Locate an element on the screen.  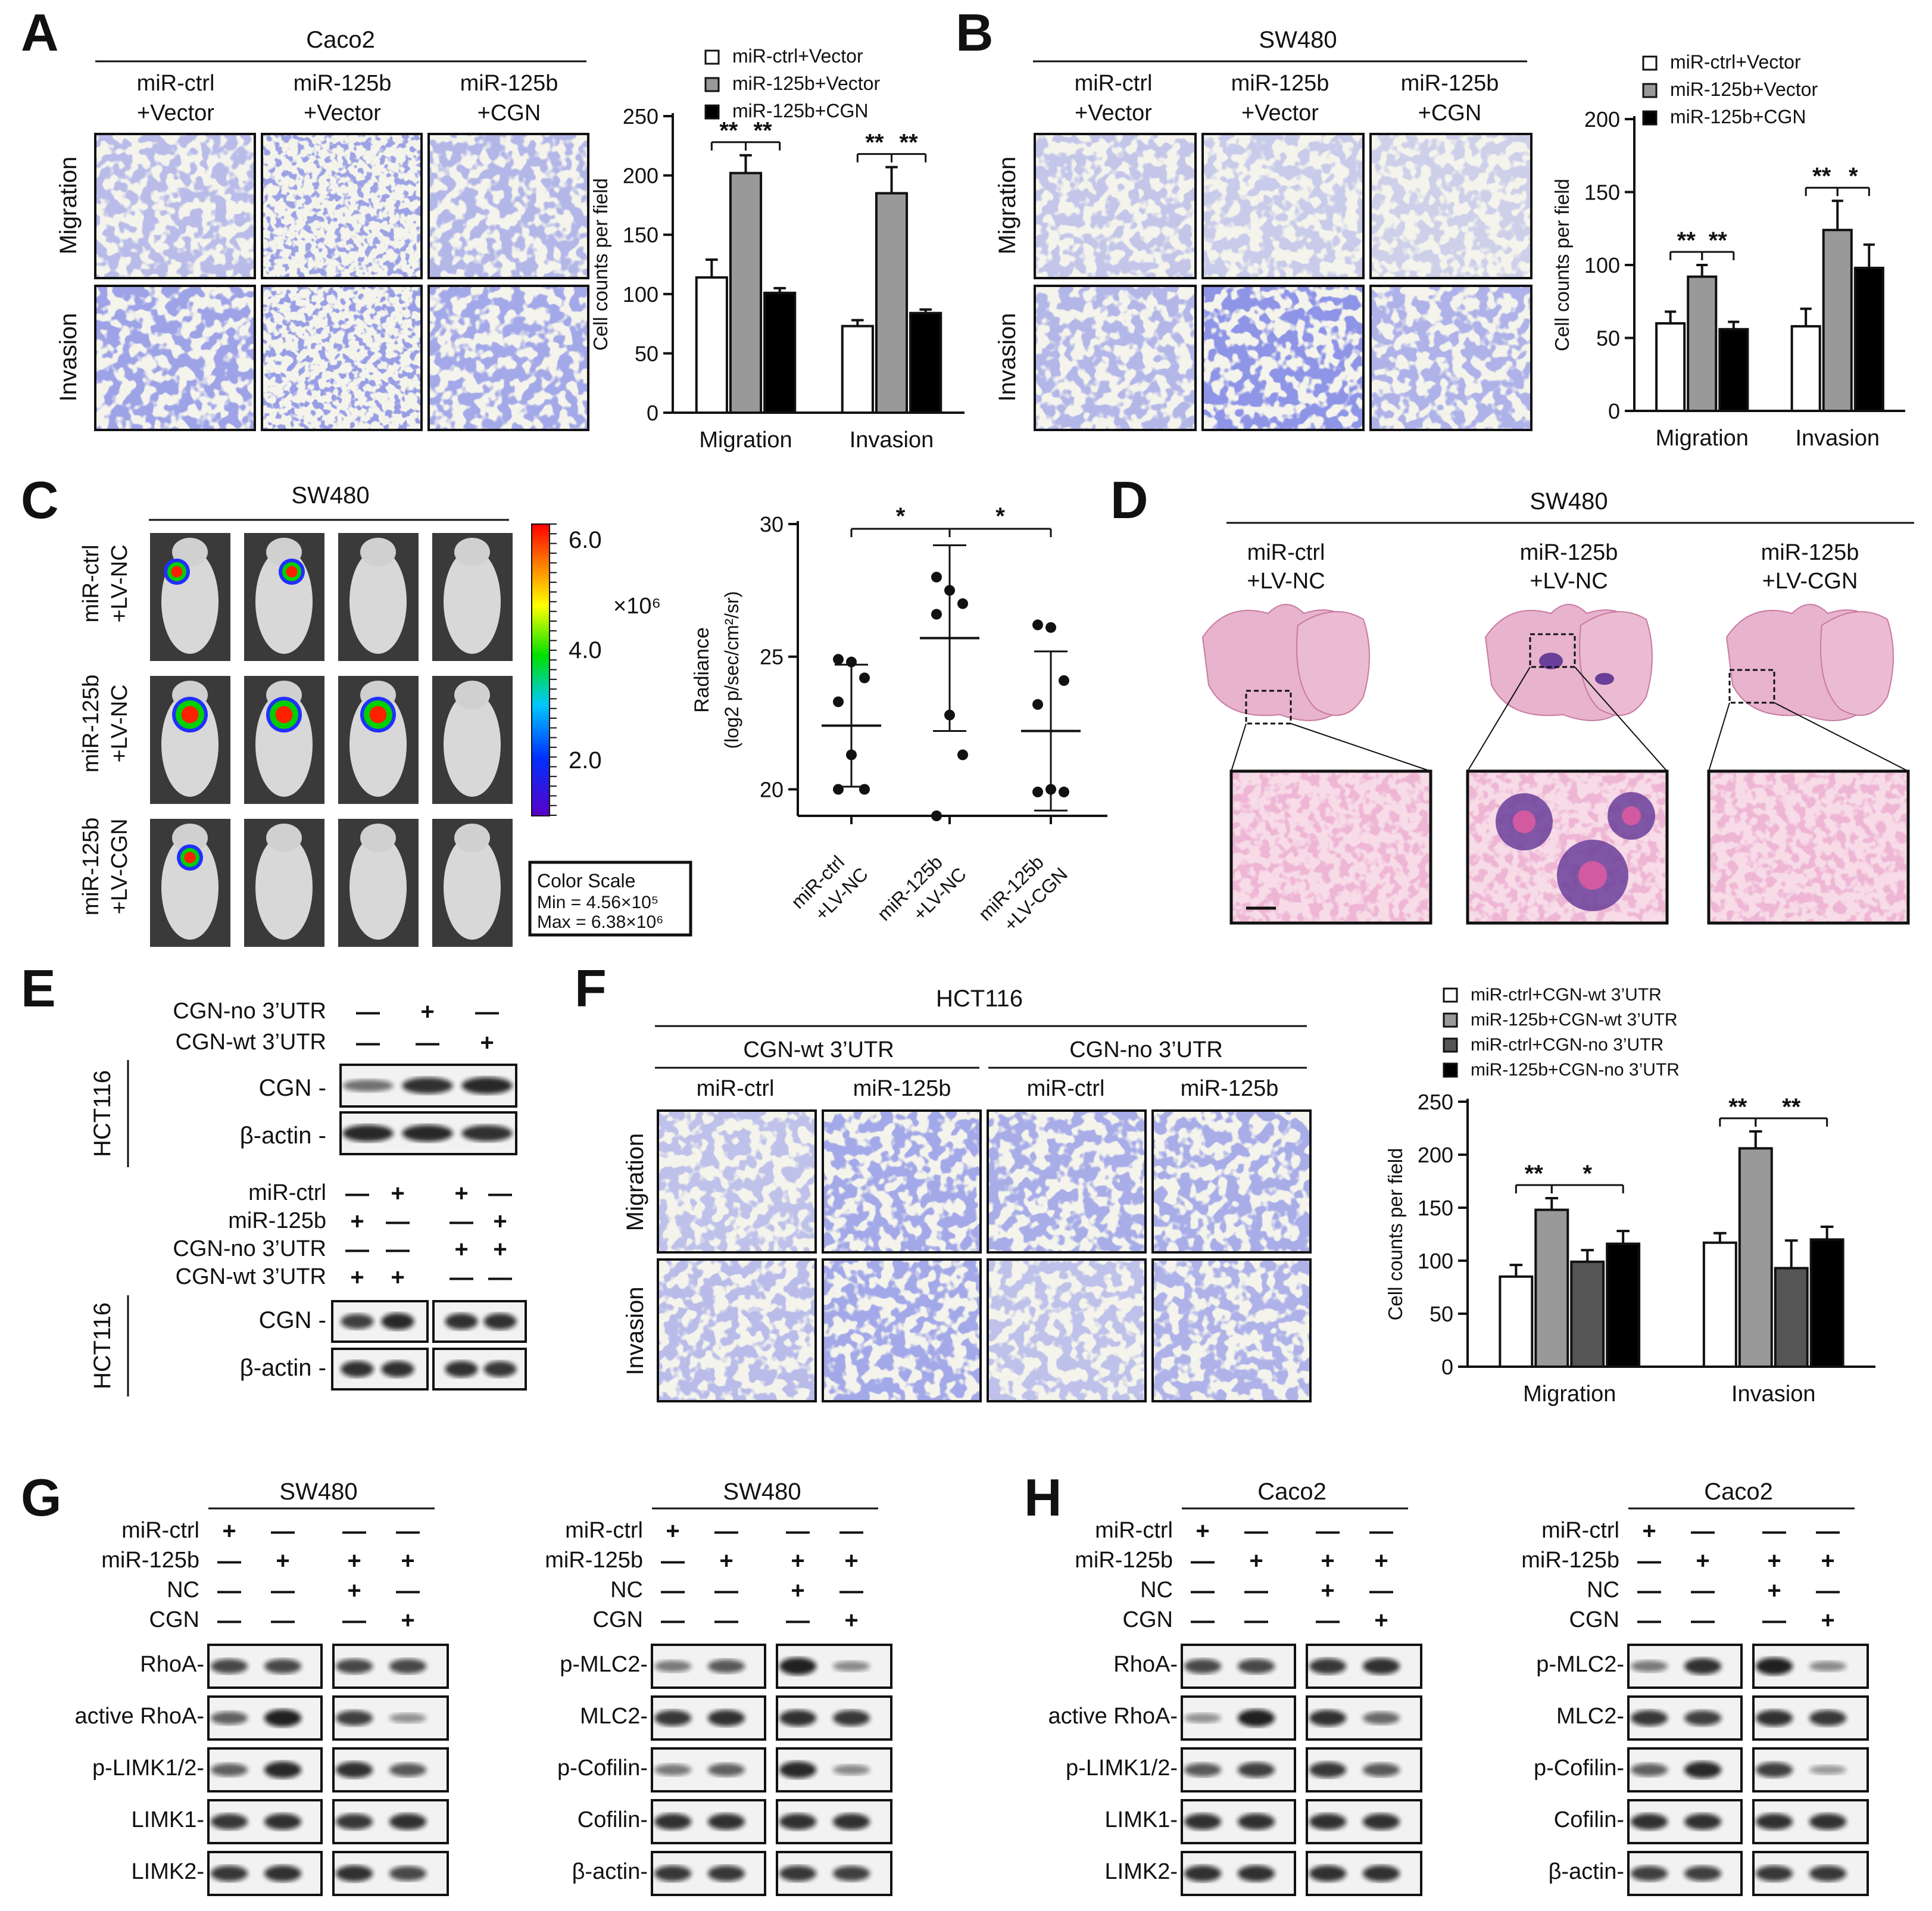
colorbar-multiplier: ×10⁶ is located at coordinates (637, 606).